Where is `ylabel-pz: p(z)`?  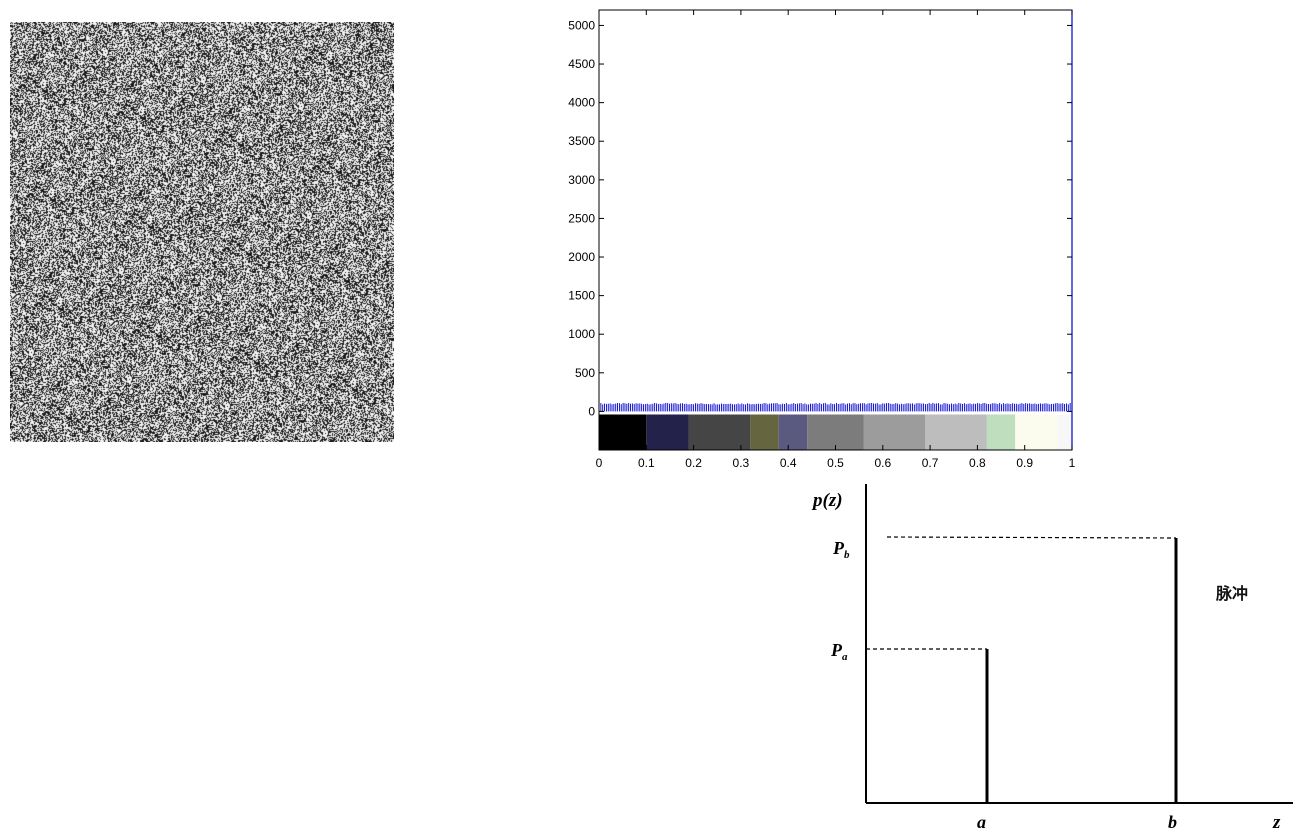 ylabel-pz: p(z) is located at coordinates (827, 500).